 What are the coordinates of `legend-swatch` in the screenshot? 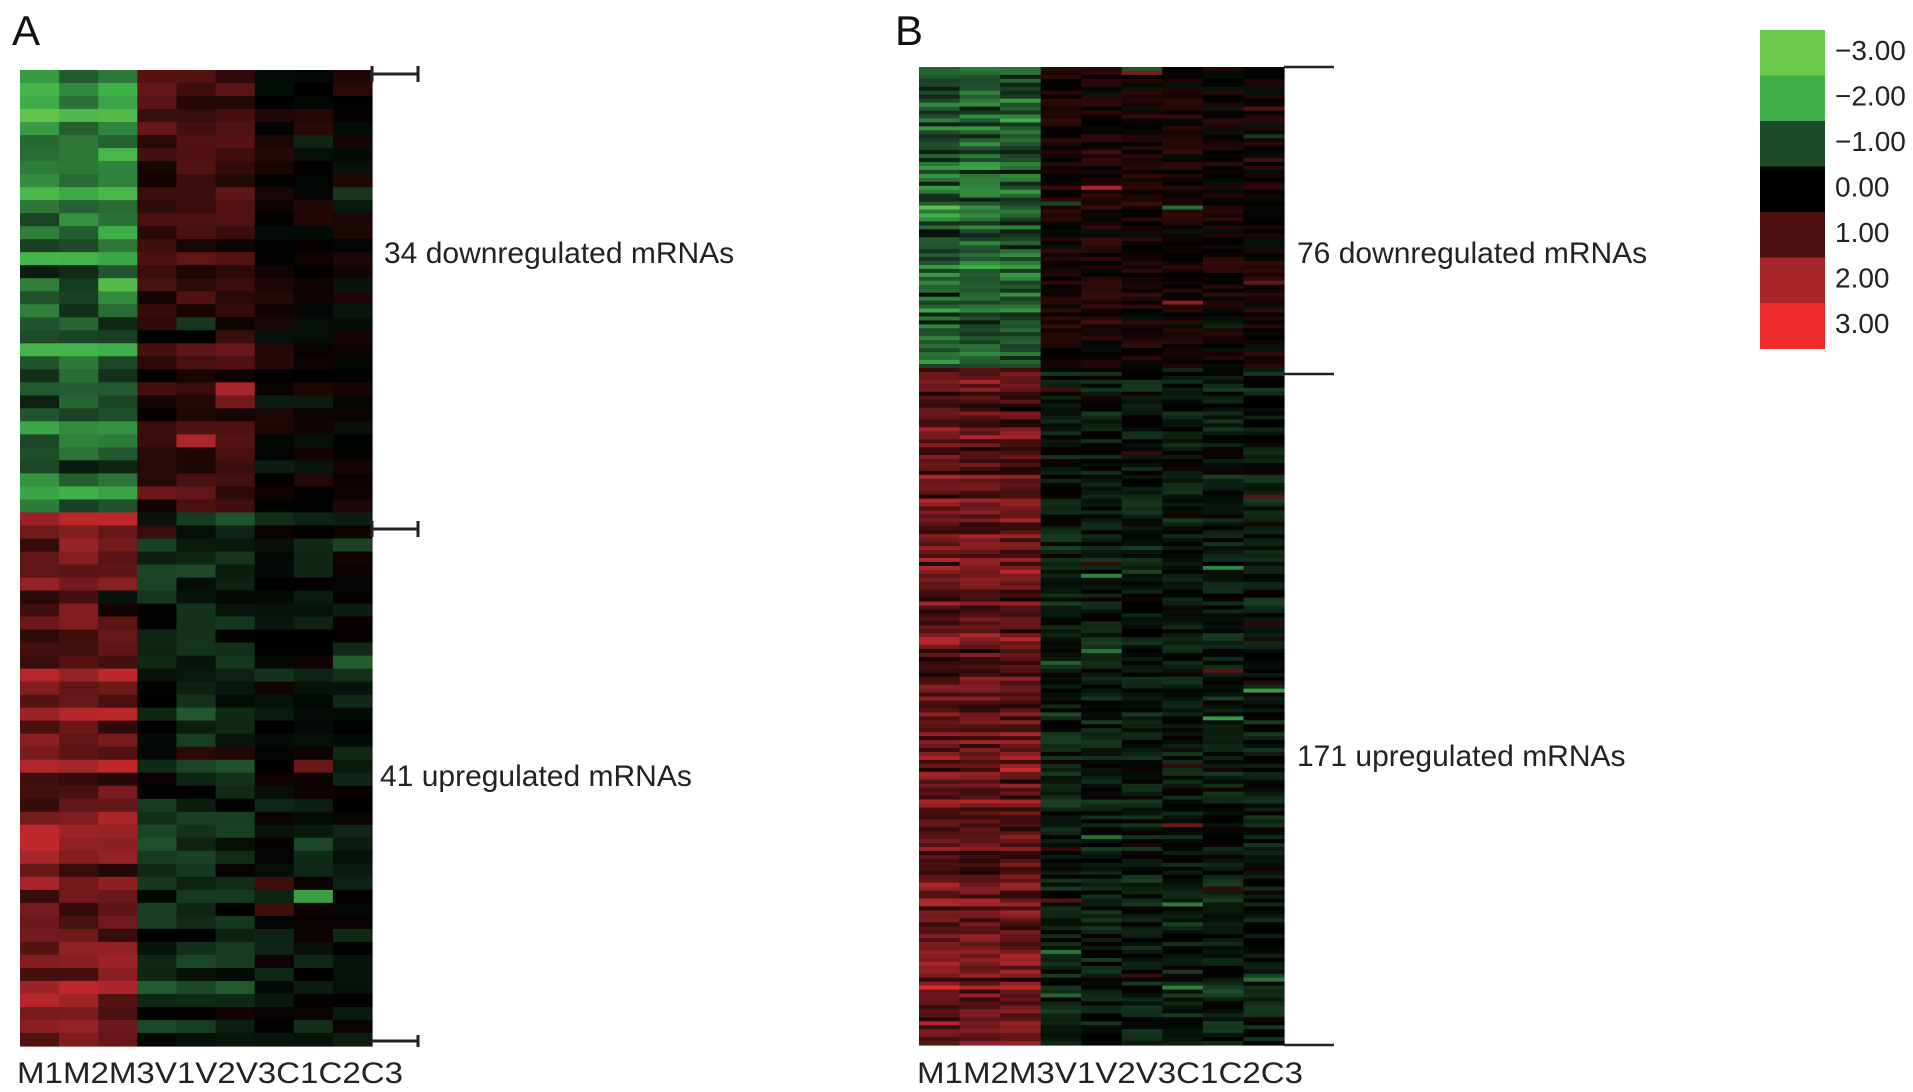 It's located at (1792, 326).